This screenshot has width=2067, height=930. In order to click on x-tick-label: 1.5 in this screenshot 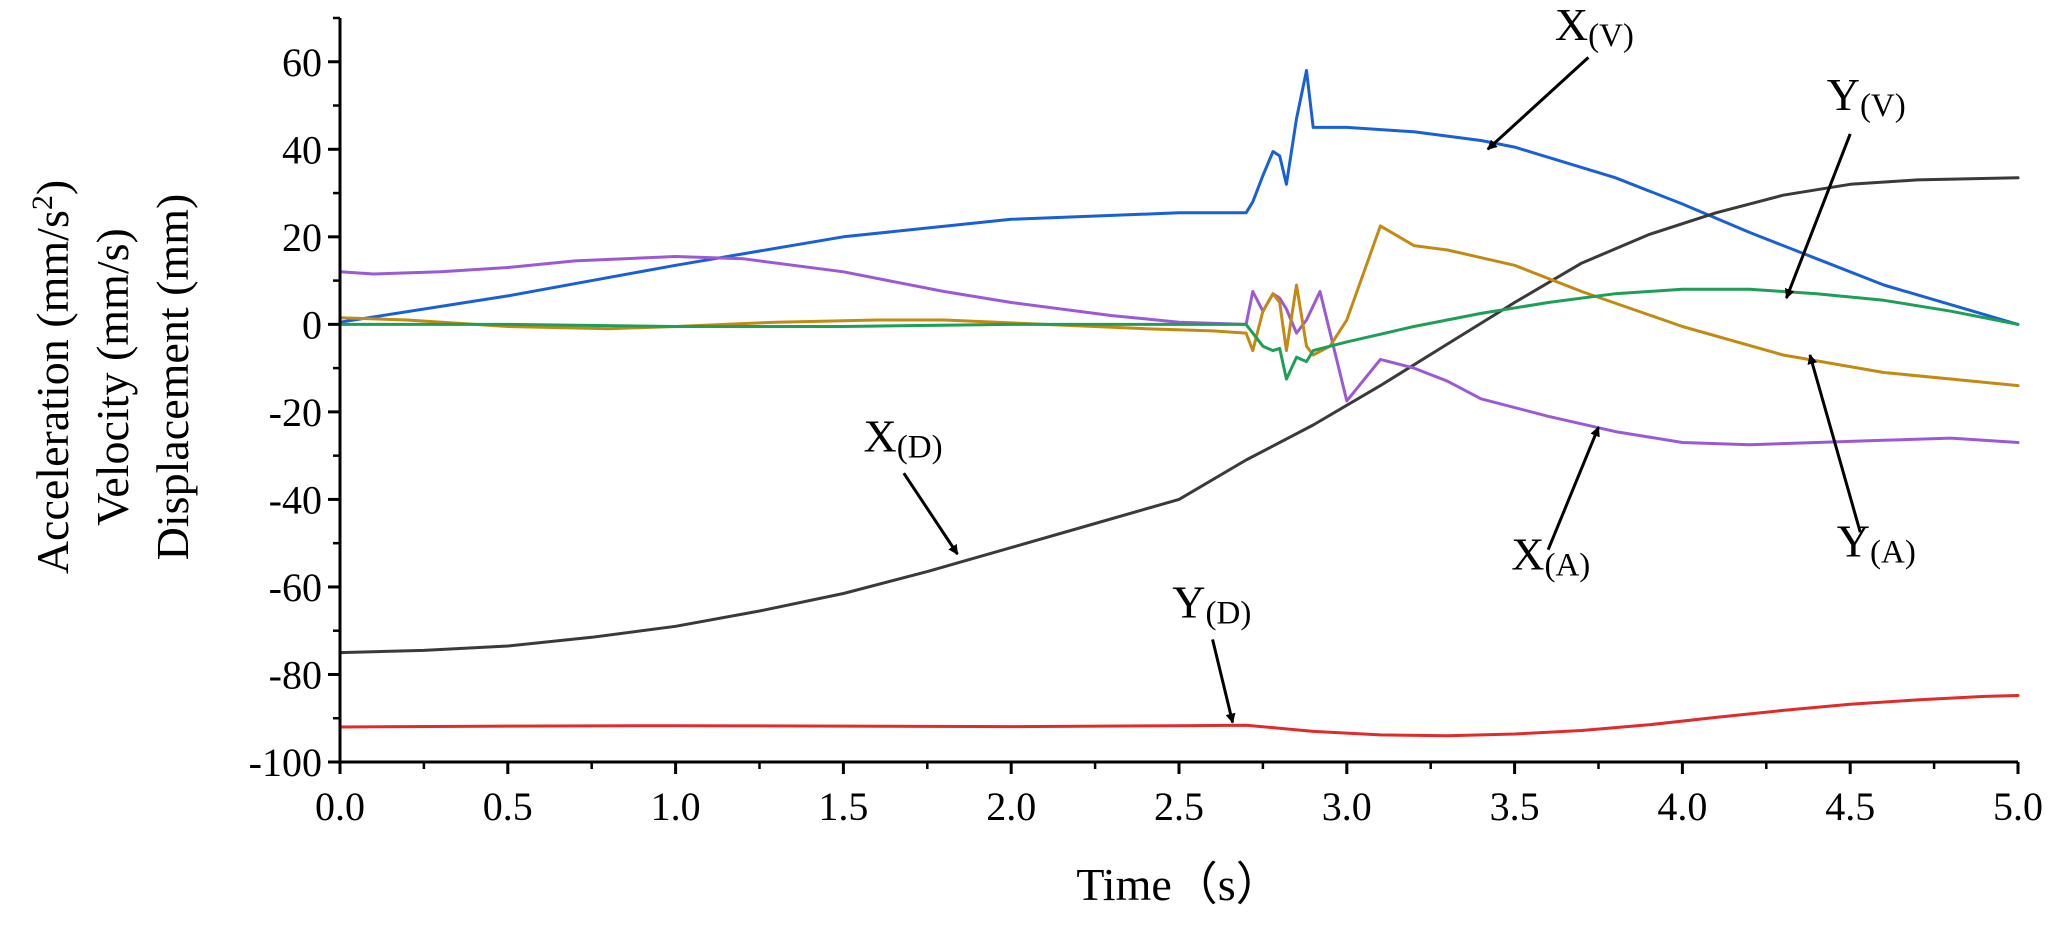, I will do `click(843, 806)`.